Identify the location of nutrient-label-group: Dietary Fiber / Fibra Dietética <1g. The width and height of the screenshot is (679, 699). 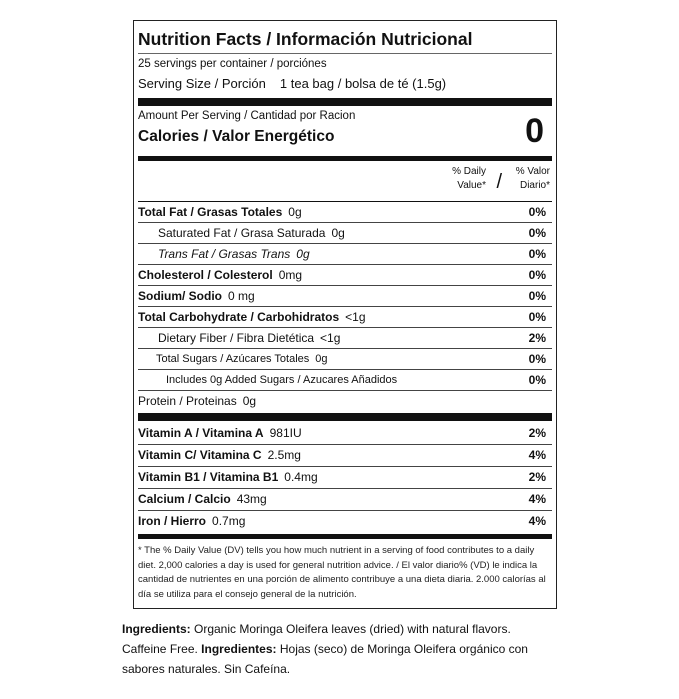
(239, 338).